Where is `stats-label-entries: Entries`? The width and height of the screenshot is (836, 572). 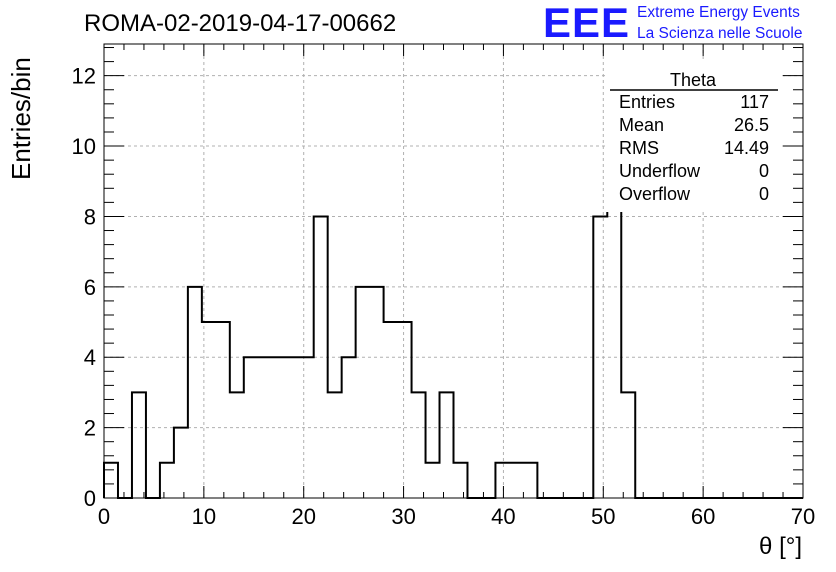
stats-label-entries: Entries is located at coordinates (647, 102).